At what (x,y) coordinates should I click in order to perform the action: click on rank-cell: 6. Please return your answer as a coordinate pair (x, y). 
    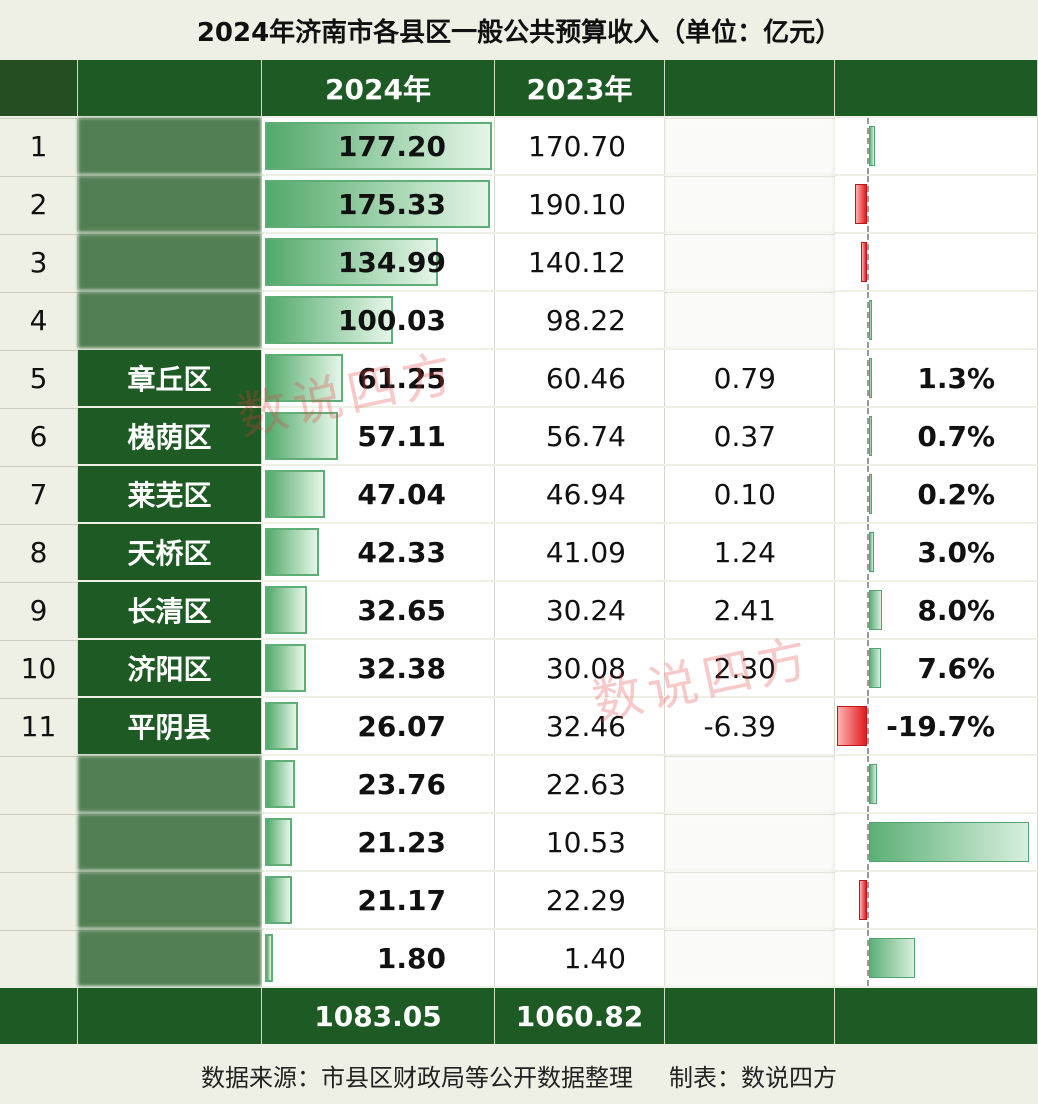
    Looking at the image, I should click on (39, 436).